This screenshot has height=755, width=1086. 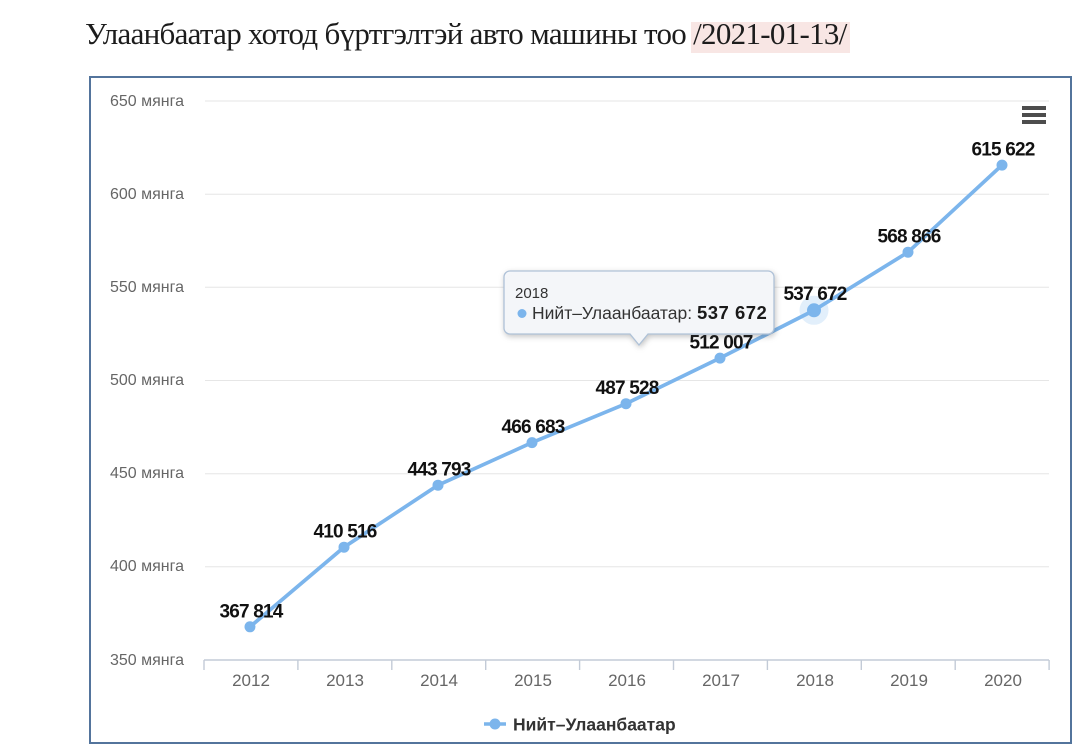 I want to click on svg-text: Нийт–Улаанбаатар, so click(x=594, y=725).